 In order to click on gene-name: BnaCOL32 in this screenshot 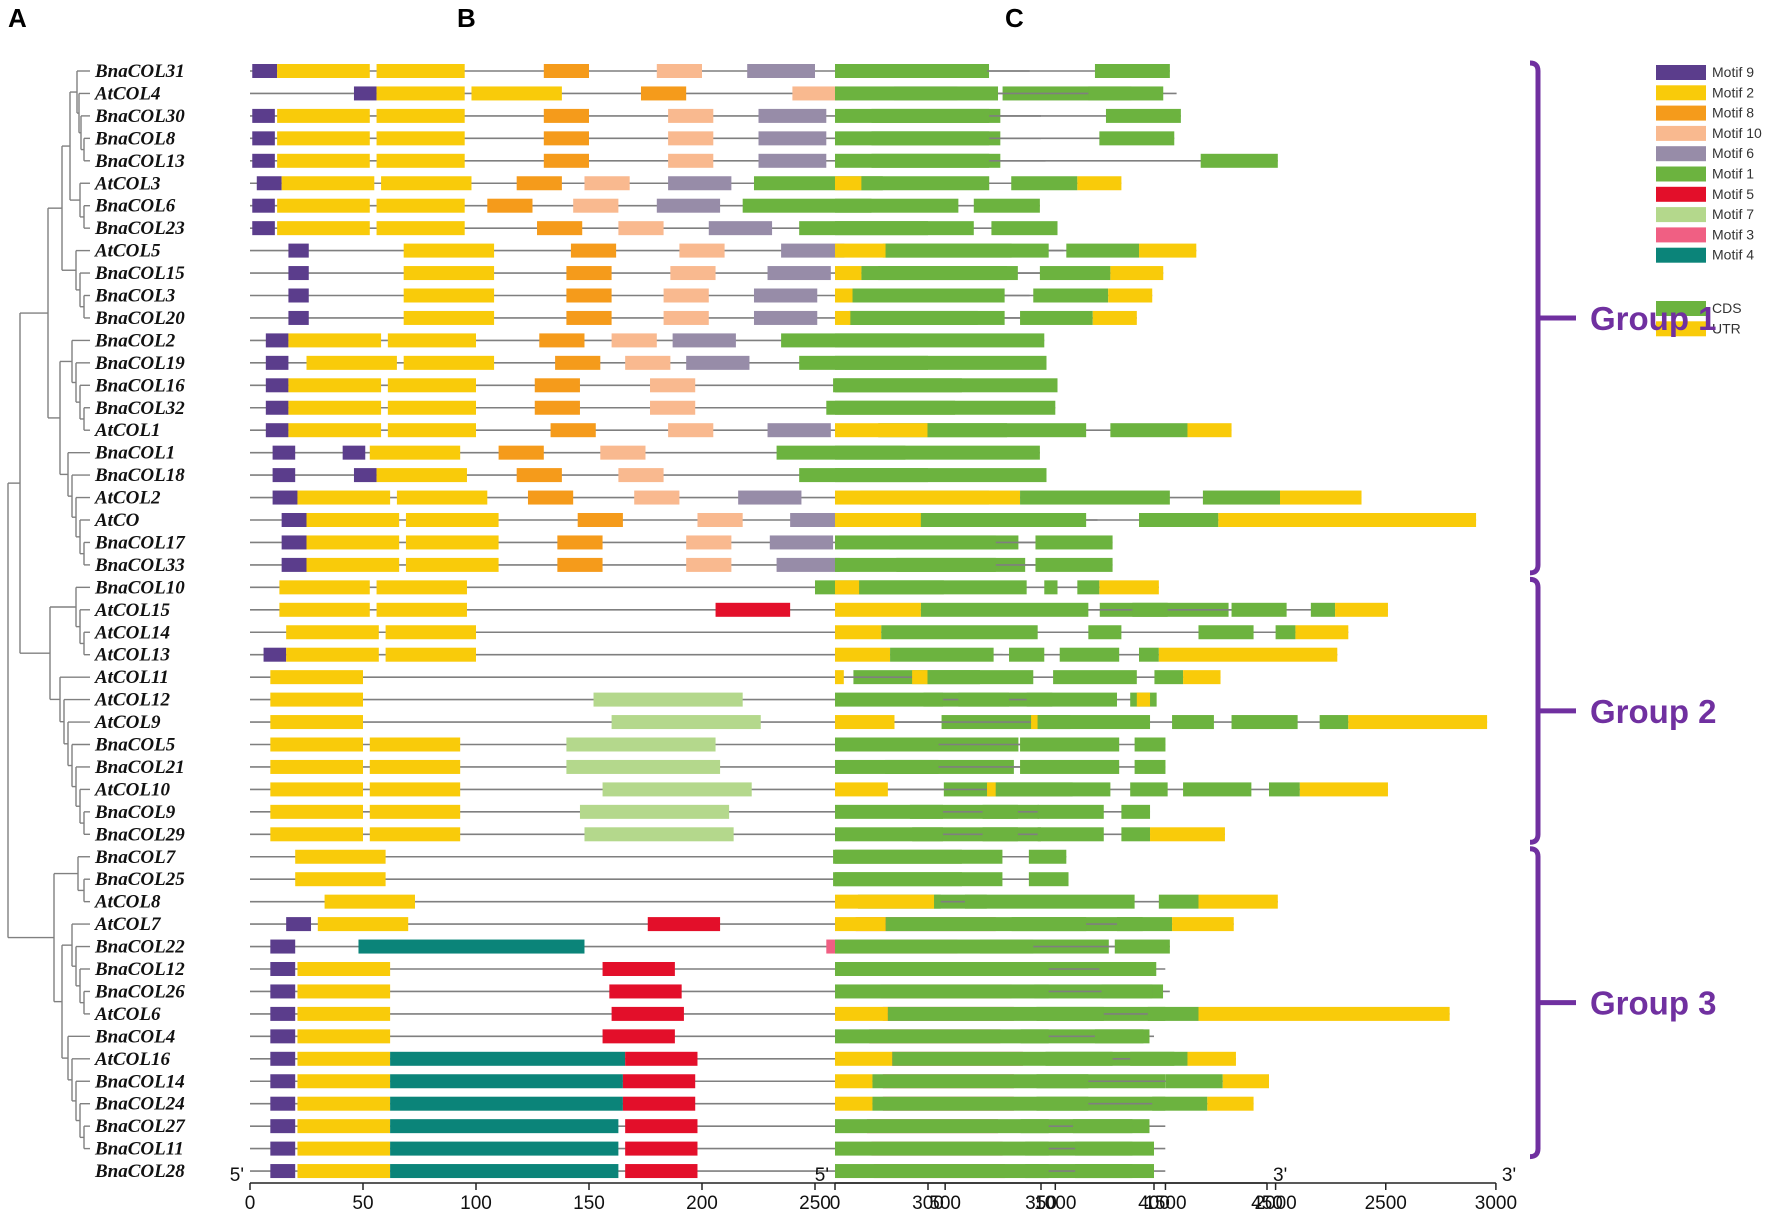, I will do `click(139, 408)`.